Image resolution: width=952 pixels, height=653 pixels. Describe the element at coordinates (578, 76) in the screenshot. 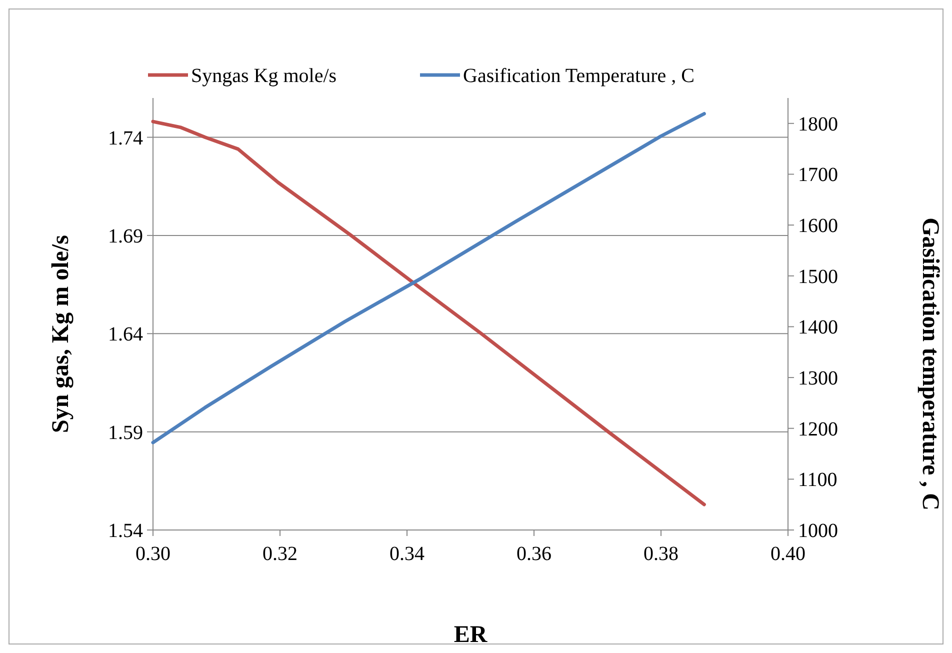

I see `legend-label: Gasification Temperature , C` at that location.